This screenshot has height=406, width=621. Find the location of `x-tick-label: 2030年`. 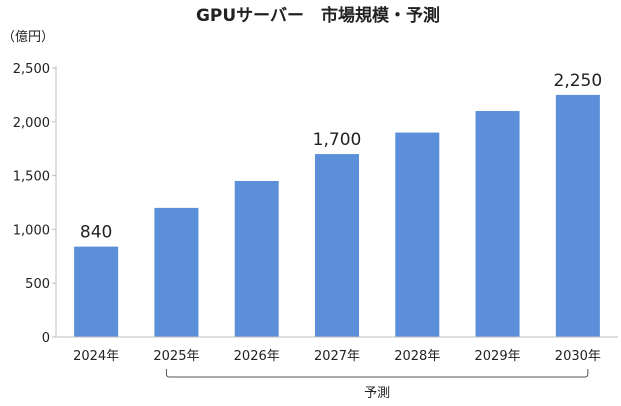

x-tick-label: 2030年 is located at coordinates (578, 356).